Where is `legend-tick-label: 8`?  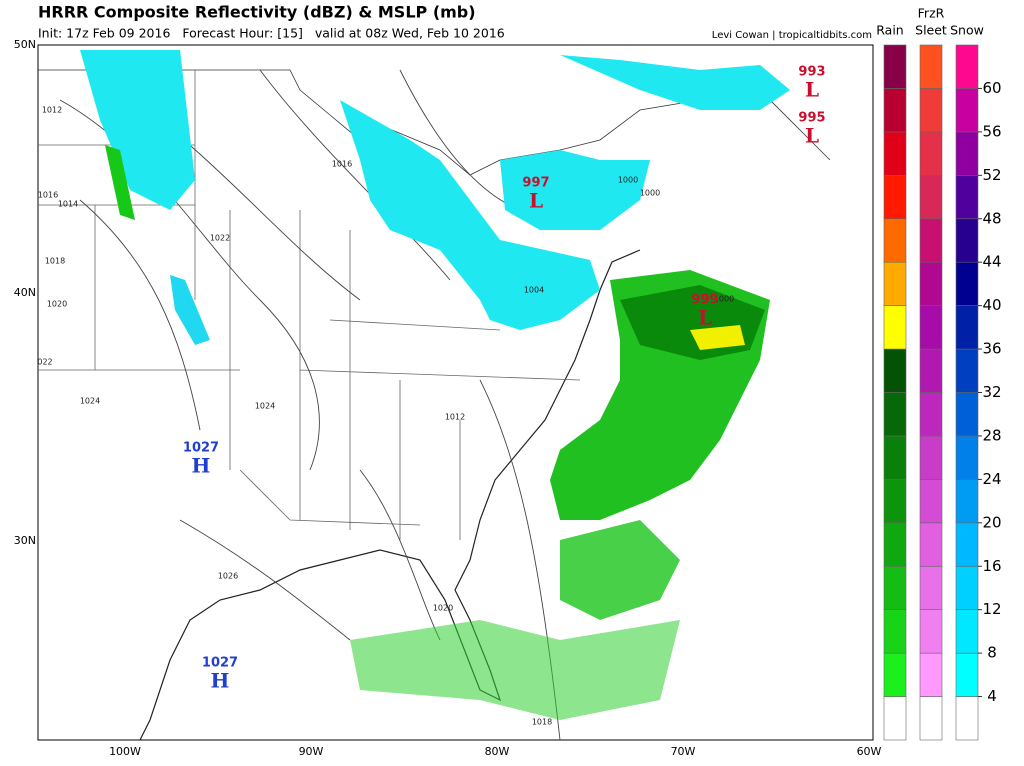 legend-tick-label: 8 is located at coordinates (992, 653).